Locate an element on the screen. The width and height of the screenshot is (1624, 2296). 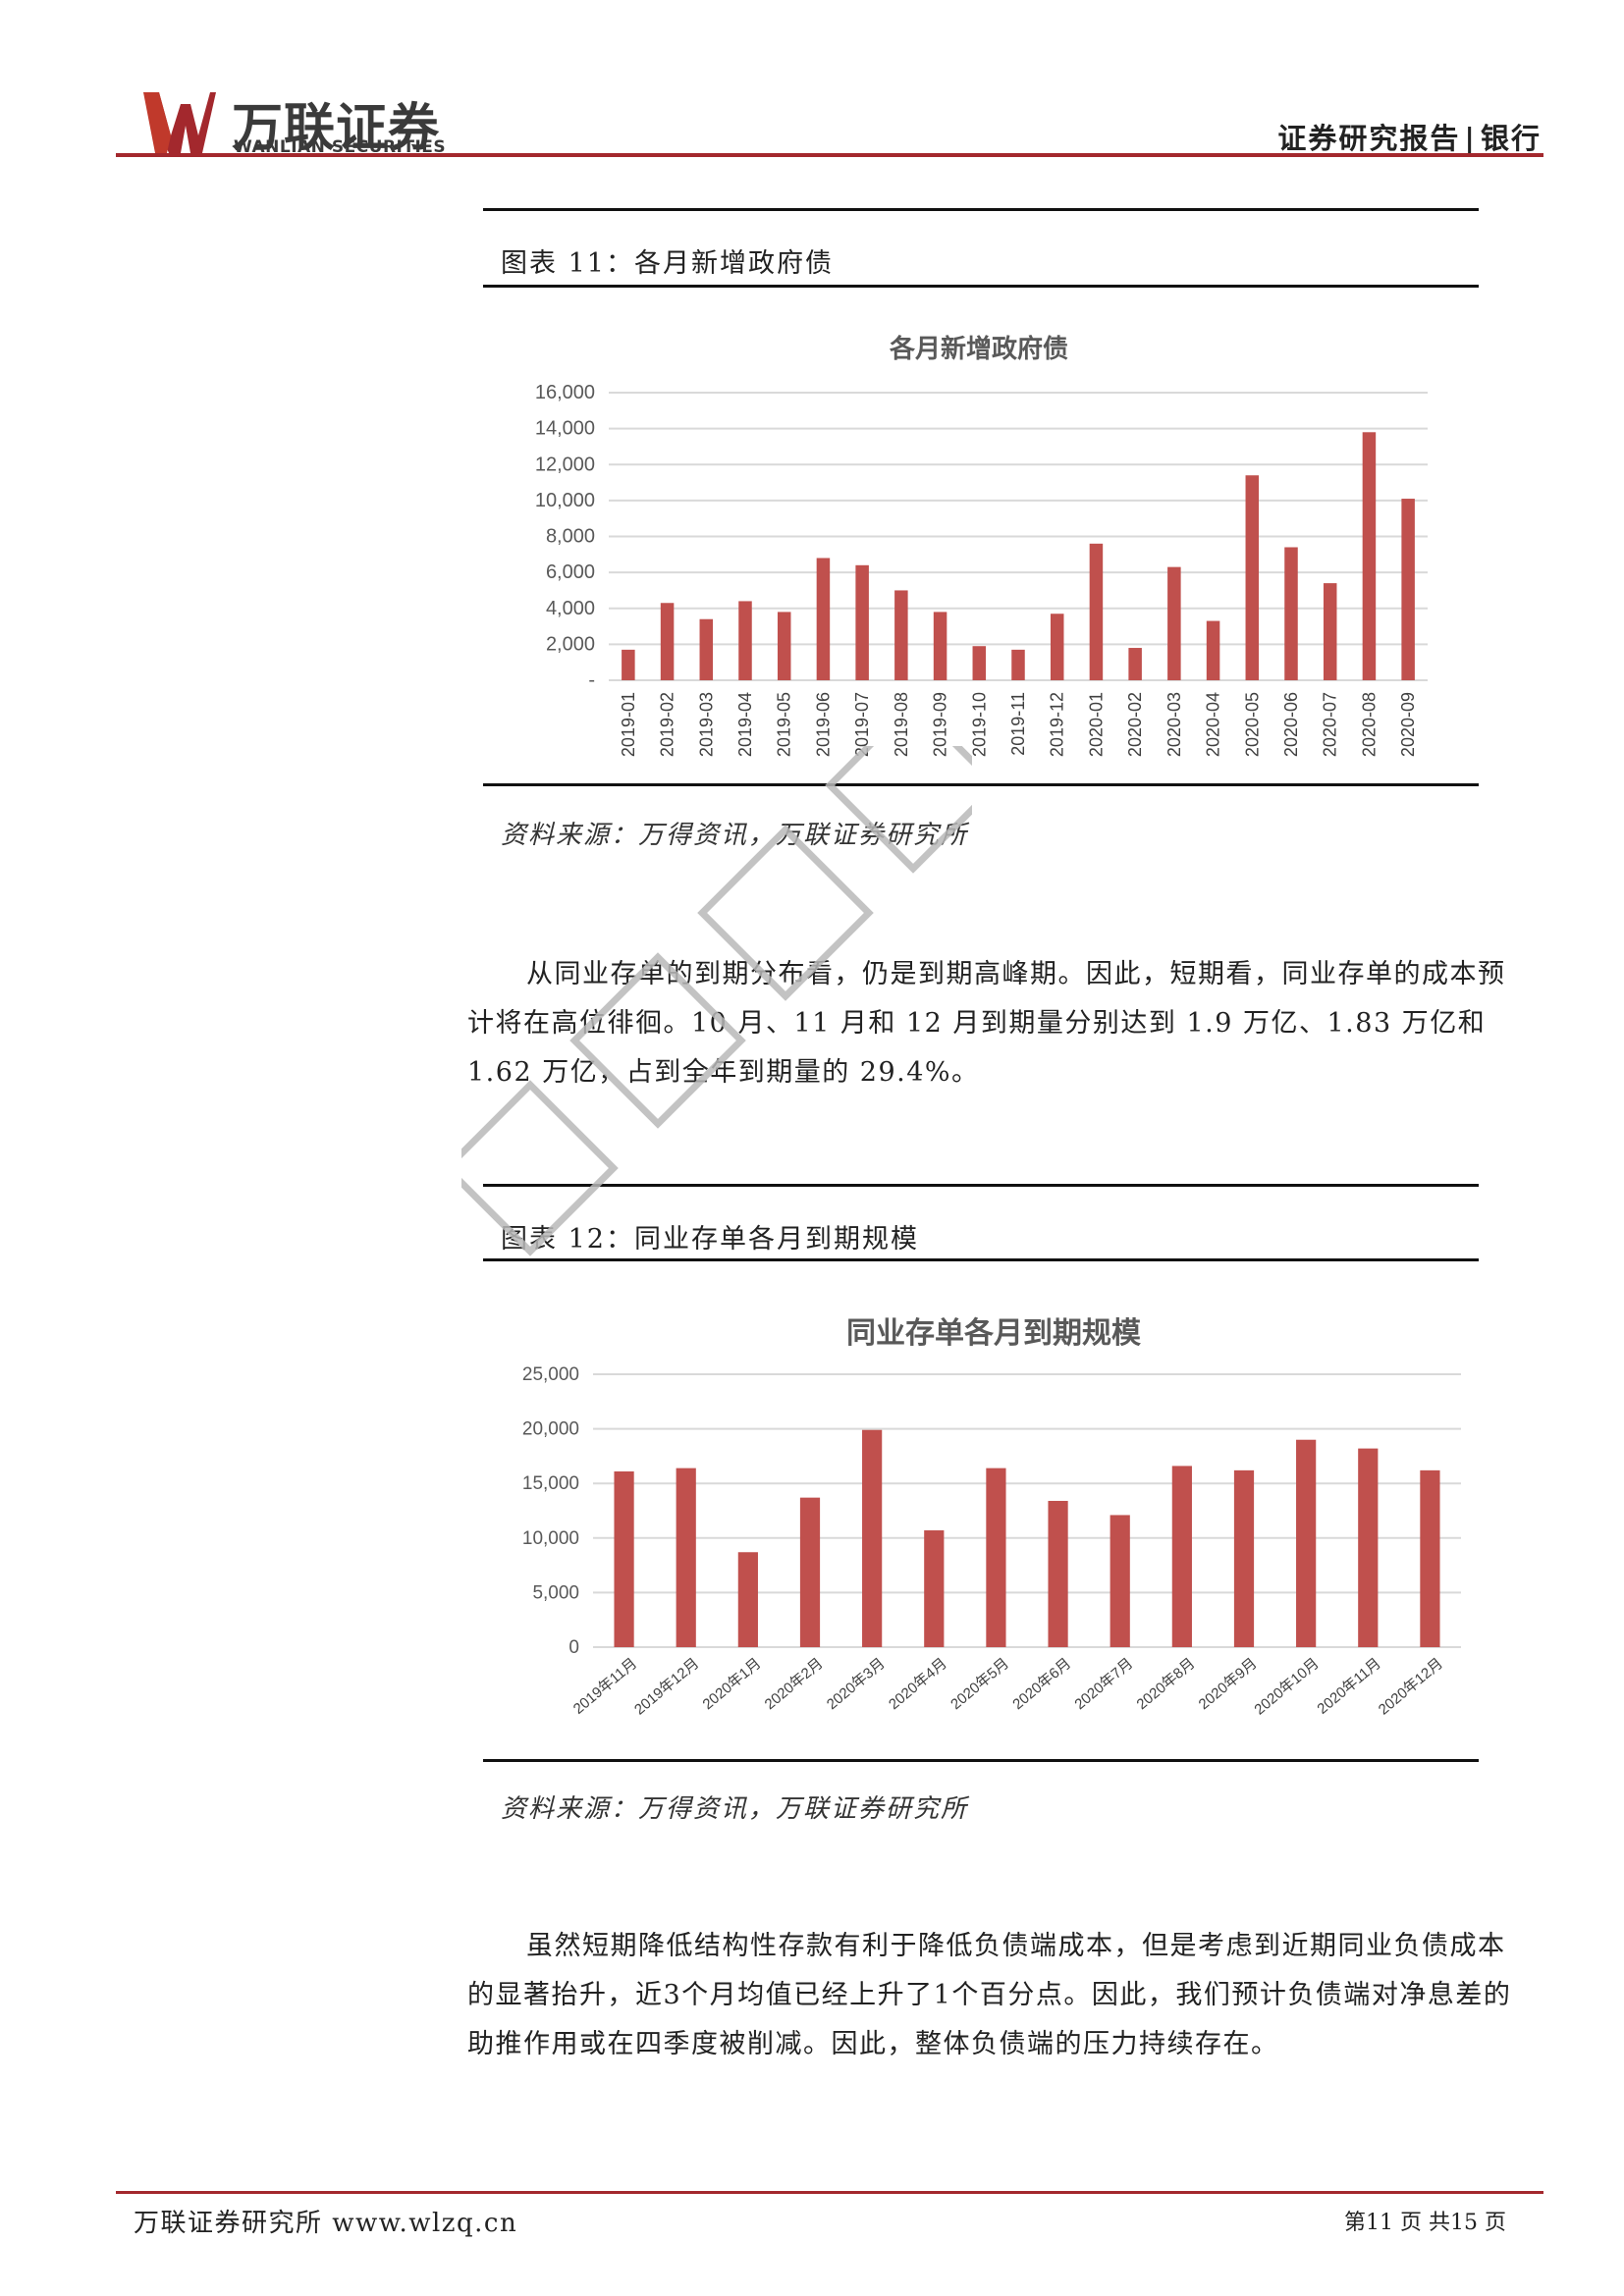
x-tick-label: 2020年2月 is located at coordinates (794, 1684).